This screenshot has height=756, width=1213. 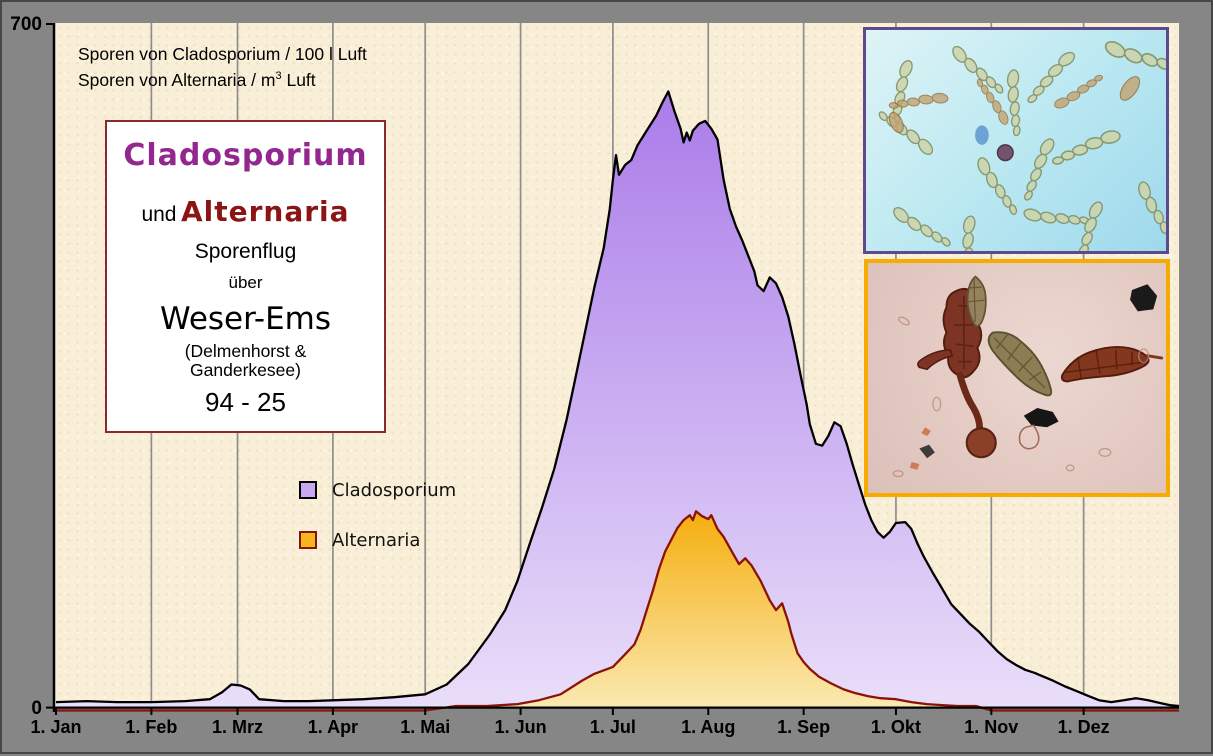 What do you see at coordinates (245, 319) in the screenshot?
I see `title-region: Weser-Ems` at bounding box center [245, 319].